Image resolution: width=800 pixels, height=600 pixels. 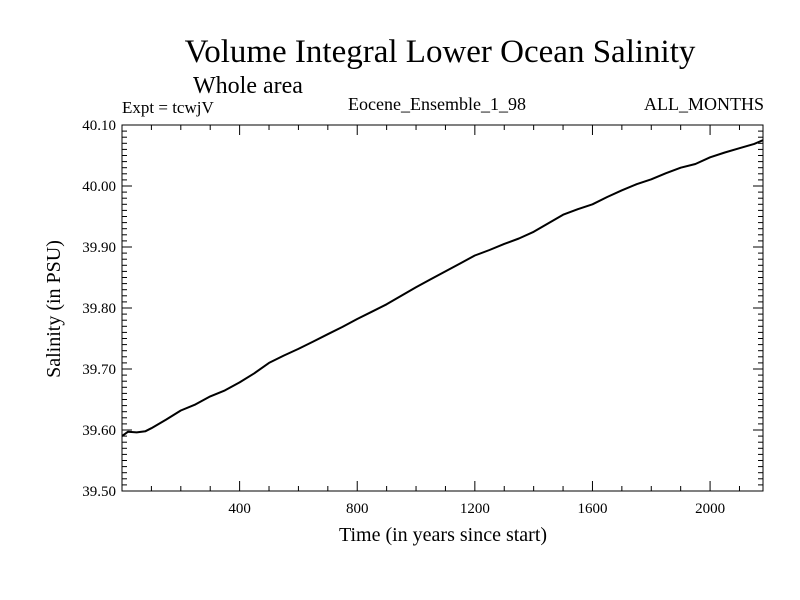 I want to click on chart-subtitle: Whole area, so click(x=248, y=86).